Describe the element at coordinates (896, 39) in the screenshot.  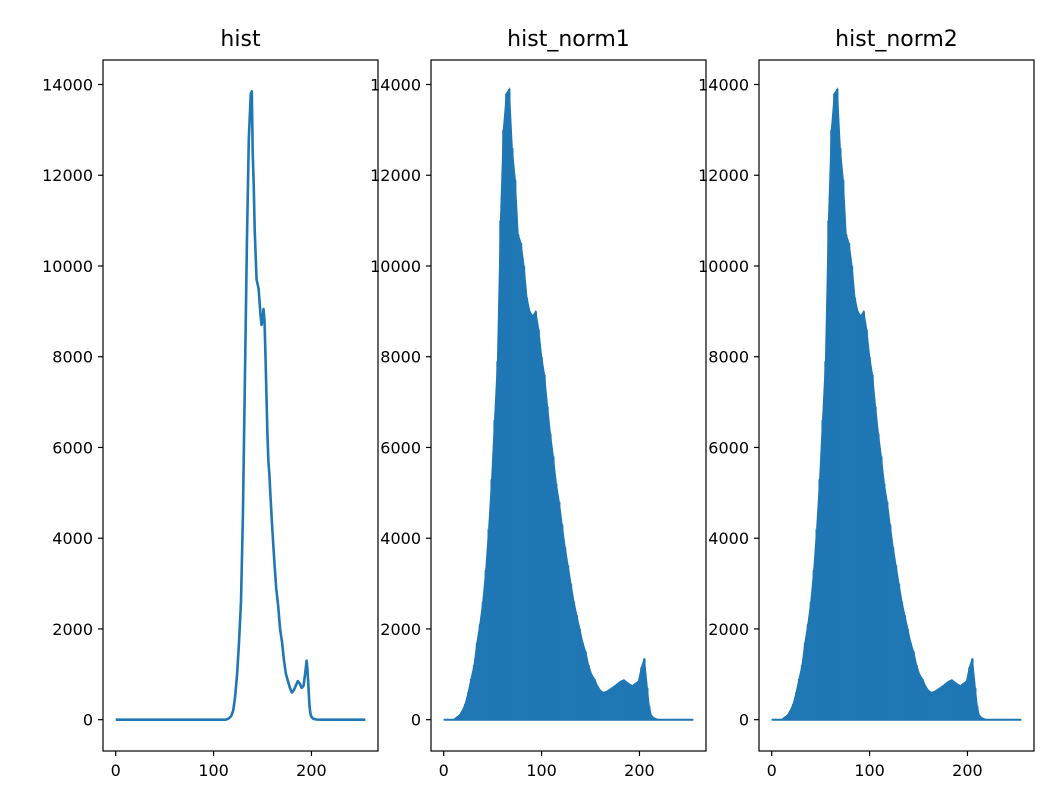
I see `subplot-title: hist_norm2` at that location.